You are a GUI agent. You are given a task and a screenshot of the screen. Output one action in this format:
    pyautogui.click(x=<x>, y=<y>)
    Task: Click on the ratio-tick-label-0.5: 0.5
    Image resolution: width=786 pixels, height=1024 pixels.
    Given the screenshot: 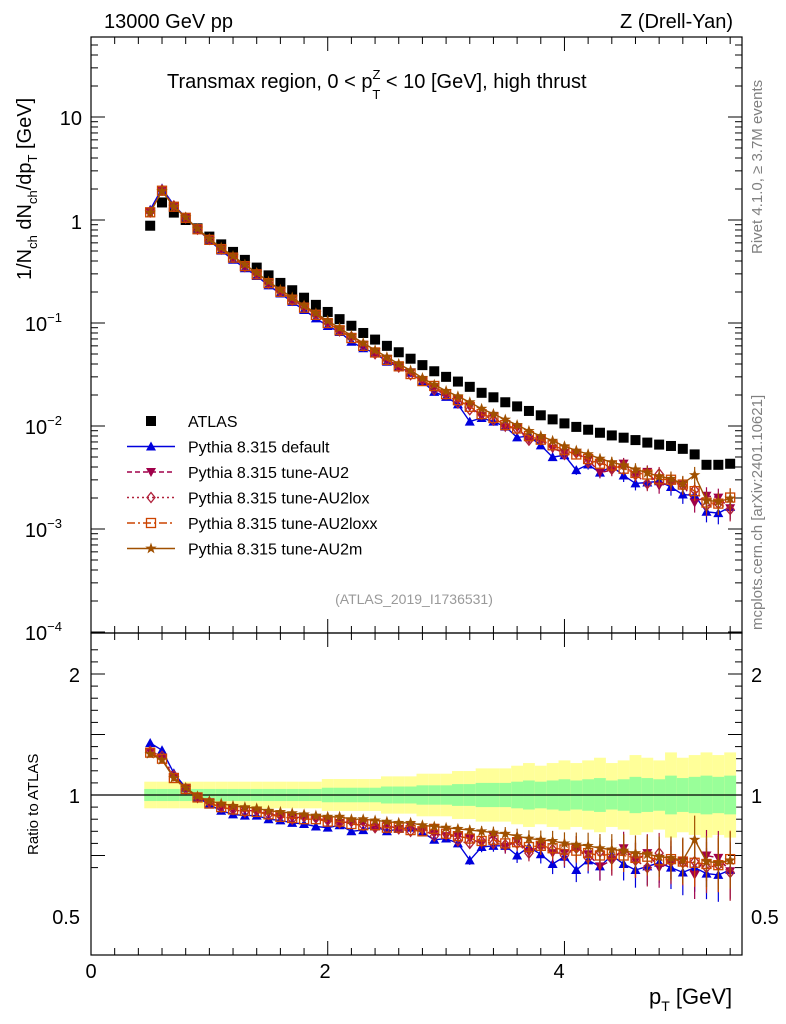 What is the action you would take?
    pyautogui.click(x=66, y=918)
    